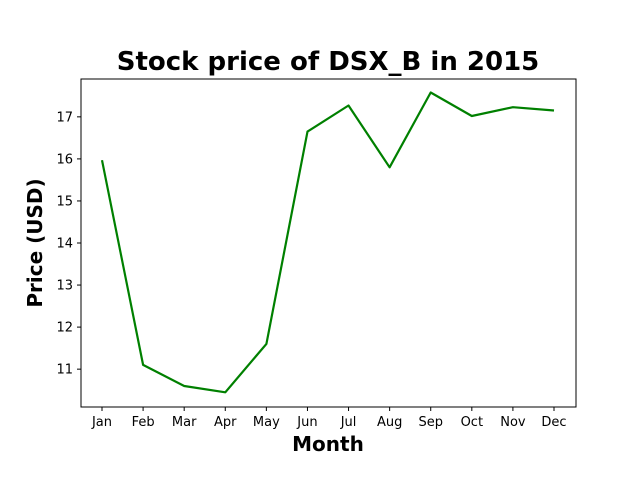 Image resolution: width=640 pixels, height=480 pixels. Describe the element at coordinates (64, 159) in the screenshot. I see `y-tick-label: 16` at that location.